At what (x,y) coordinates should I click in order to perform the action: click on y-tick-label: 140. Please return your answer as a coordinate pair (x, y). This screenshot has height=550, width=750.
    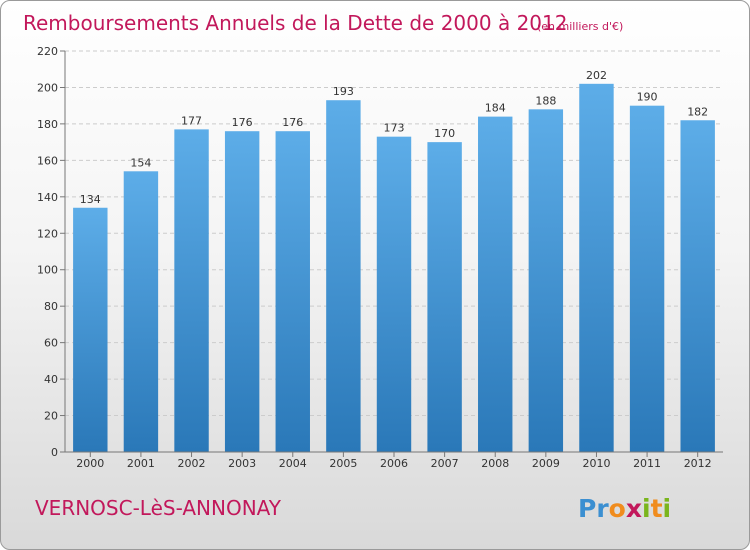
    Looking at the image, I should click on (47, 197).